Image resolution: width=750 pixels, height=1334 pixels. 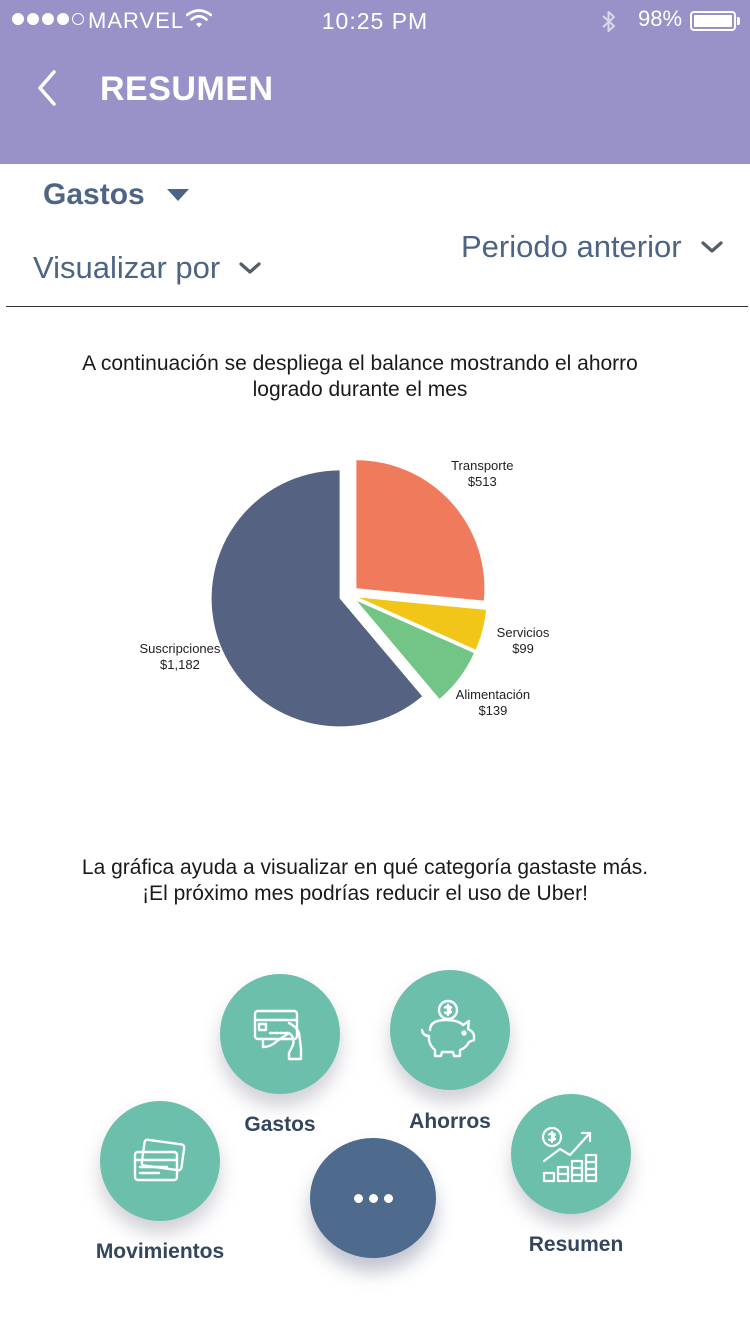 I want to click on pie-slice-transporte, so click(x=420, y=530).